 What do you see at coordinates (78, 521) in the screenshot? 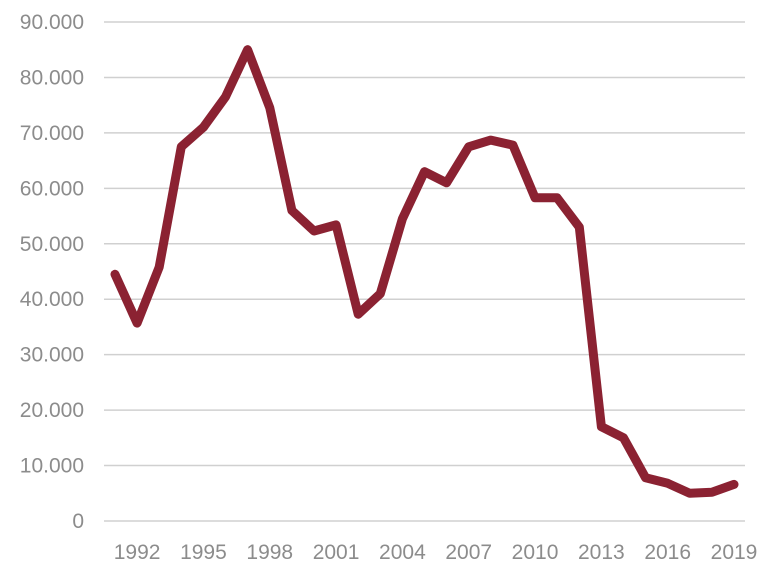
I see `y-tick-label: 0` at bounding box center [78, 521].